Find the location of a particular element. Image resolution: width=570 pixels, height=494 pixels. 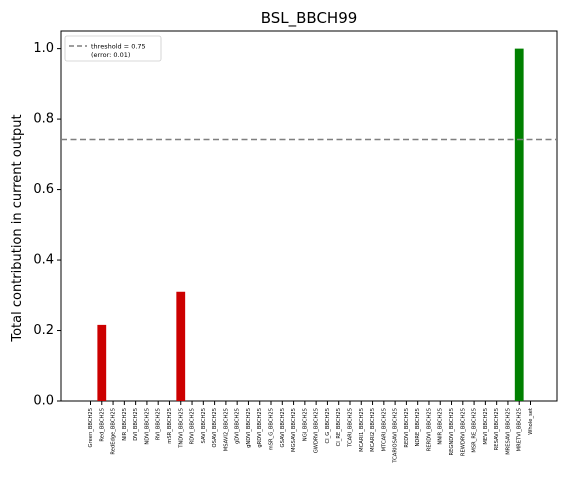

x-tick-label: NIR_BBCH25 is located at coordinates (125, 424).